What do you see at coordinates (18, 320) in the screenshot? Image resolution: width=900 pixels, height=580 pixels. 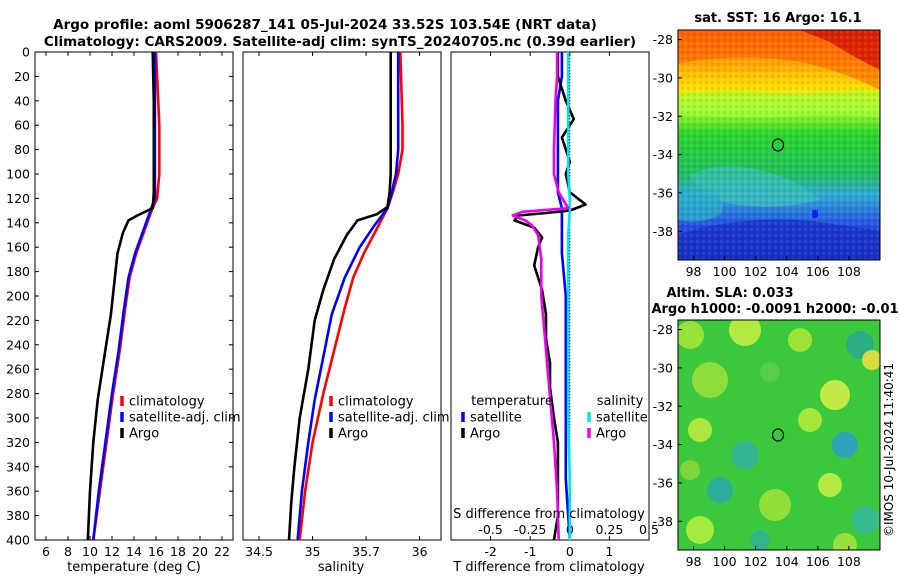 I see `depth-tick-label: 220` at bounding box center [18, 320].